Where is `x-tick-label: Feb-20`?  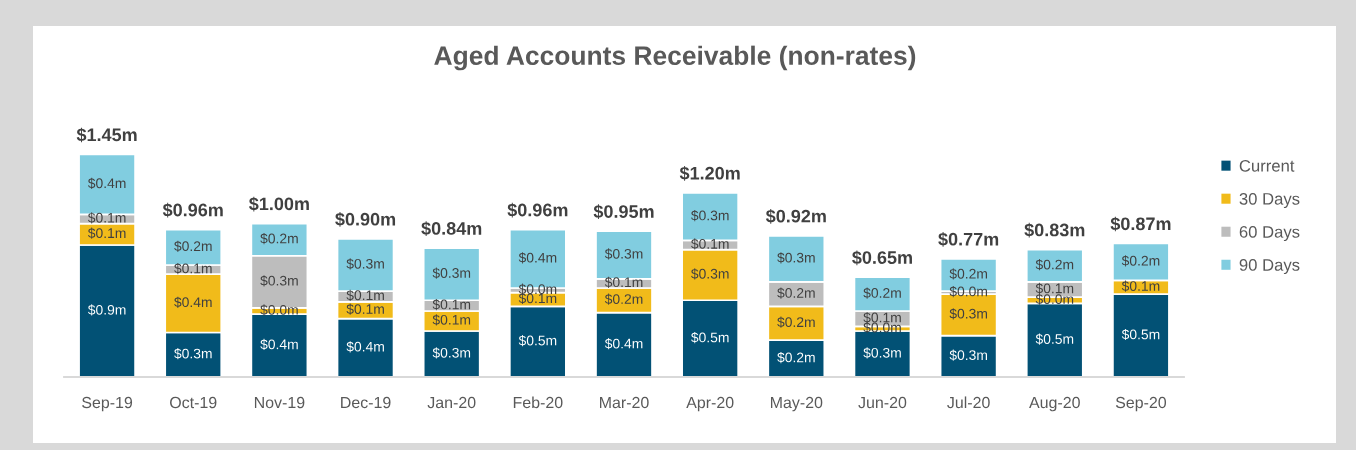 x-tick-label: Feb-20 is located at coordinates (538, 402).